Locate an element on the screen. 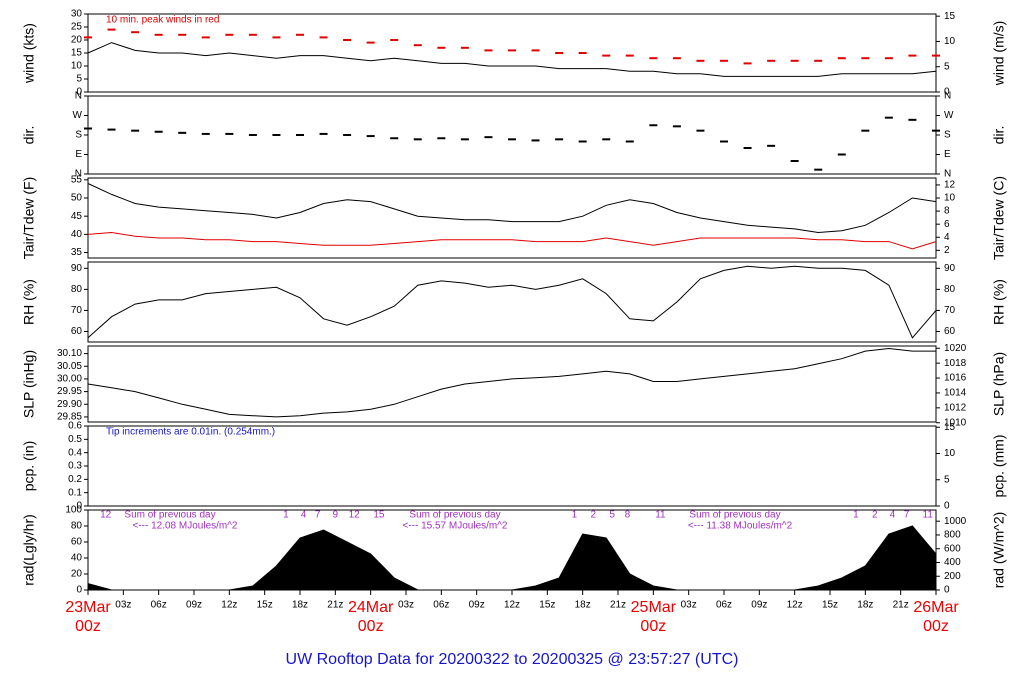 The height and width of the screenshot is (700, 1024). y-tick-label: 29.85 is located at coordinates (69, 417).